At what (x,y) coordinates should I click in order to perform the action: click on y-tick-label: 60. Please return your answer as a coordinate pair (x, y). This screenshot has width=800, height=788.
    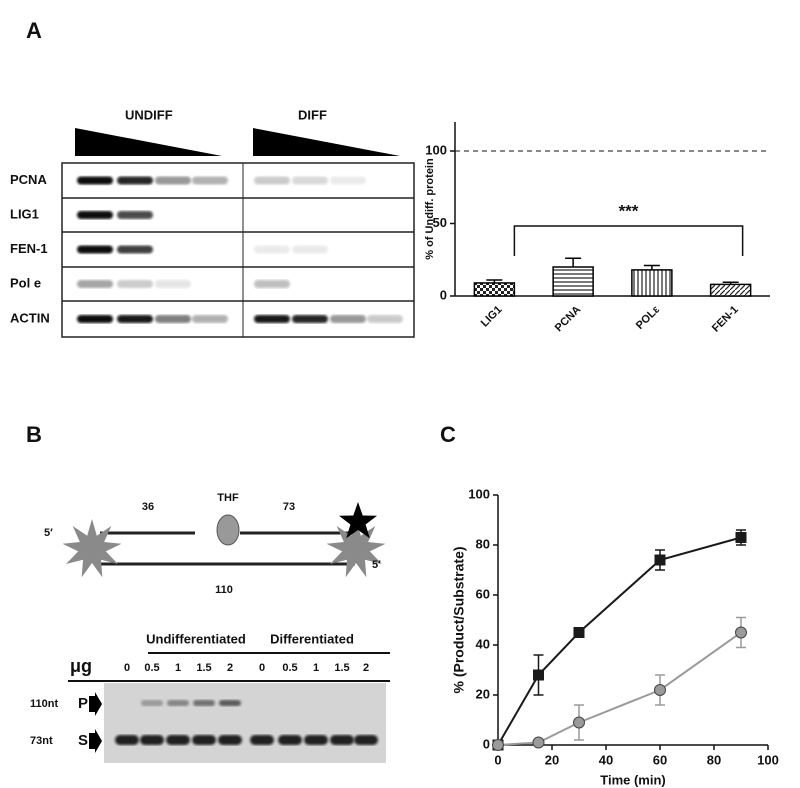
    Looking at the image, I should click on (483, 593).